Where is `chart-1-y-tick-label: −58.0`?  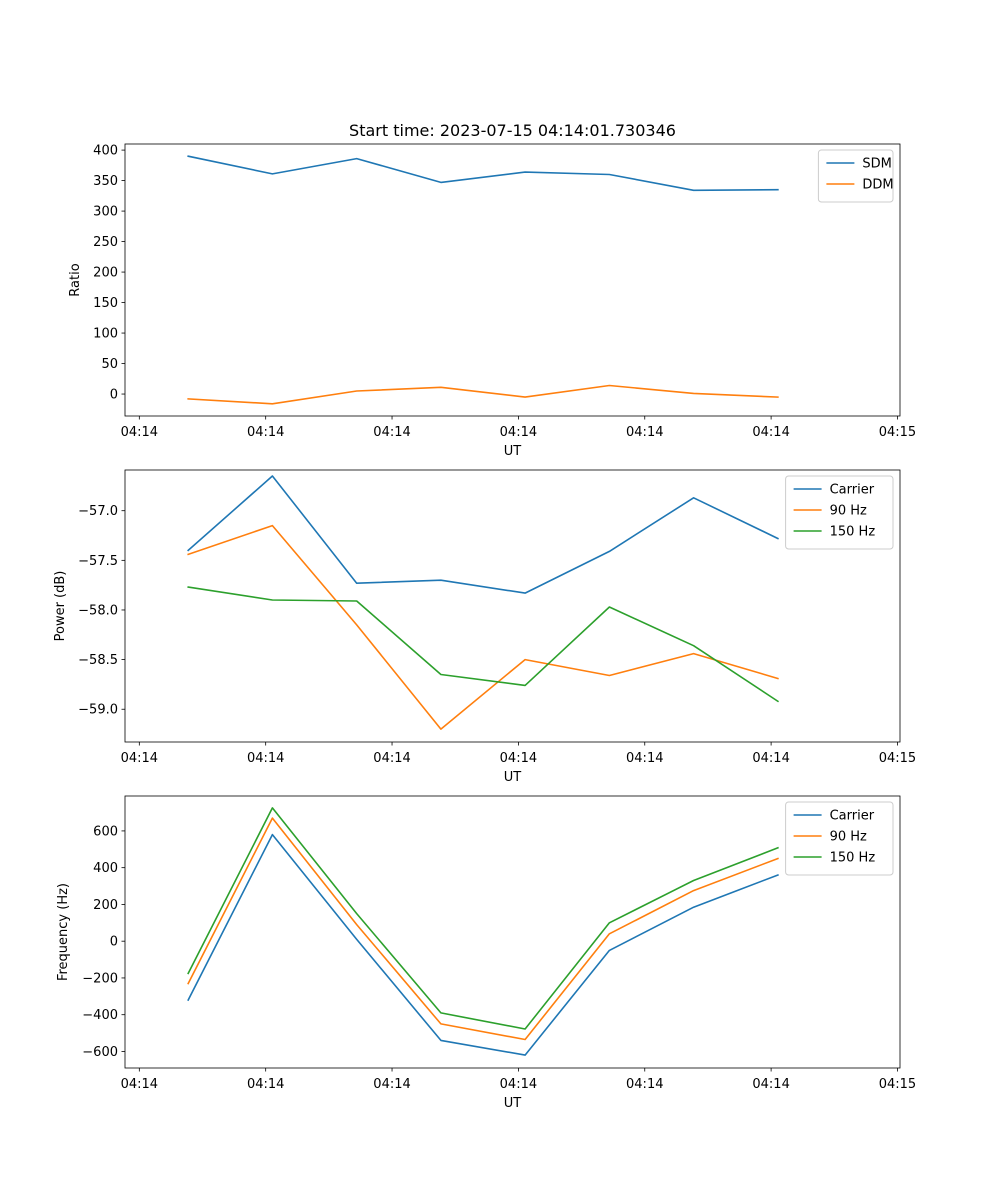
chart-1-y-tick-label: −58.0 is located at coordinates (98, 610).